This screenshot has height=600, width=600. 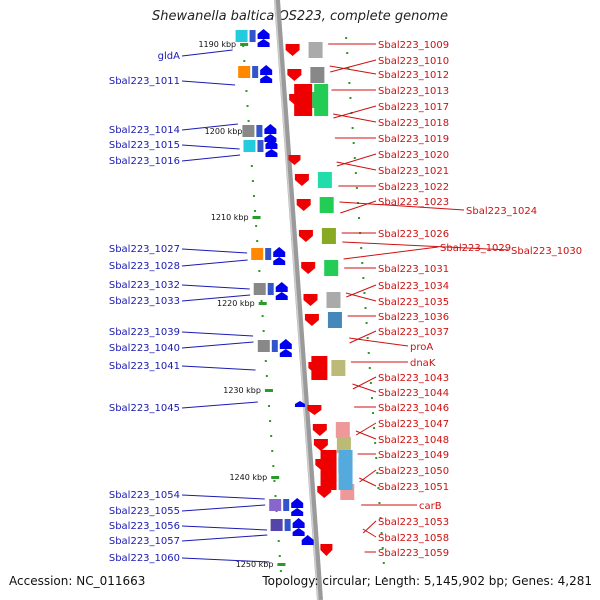 I want to click on right-gene-label: Sbal223_1050, so click(x=413, y=471).